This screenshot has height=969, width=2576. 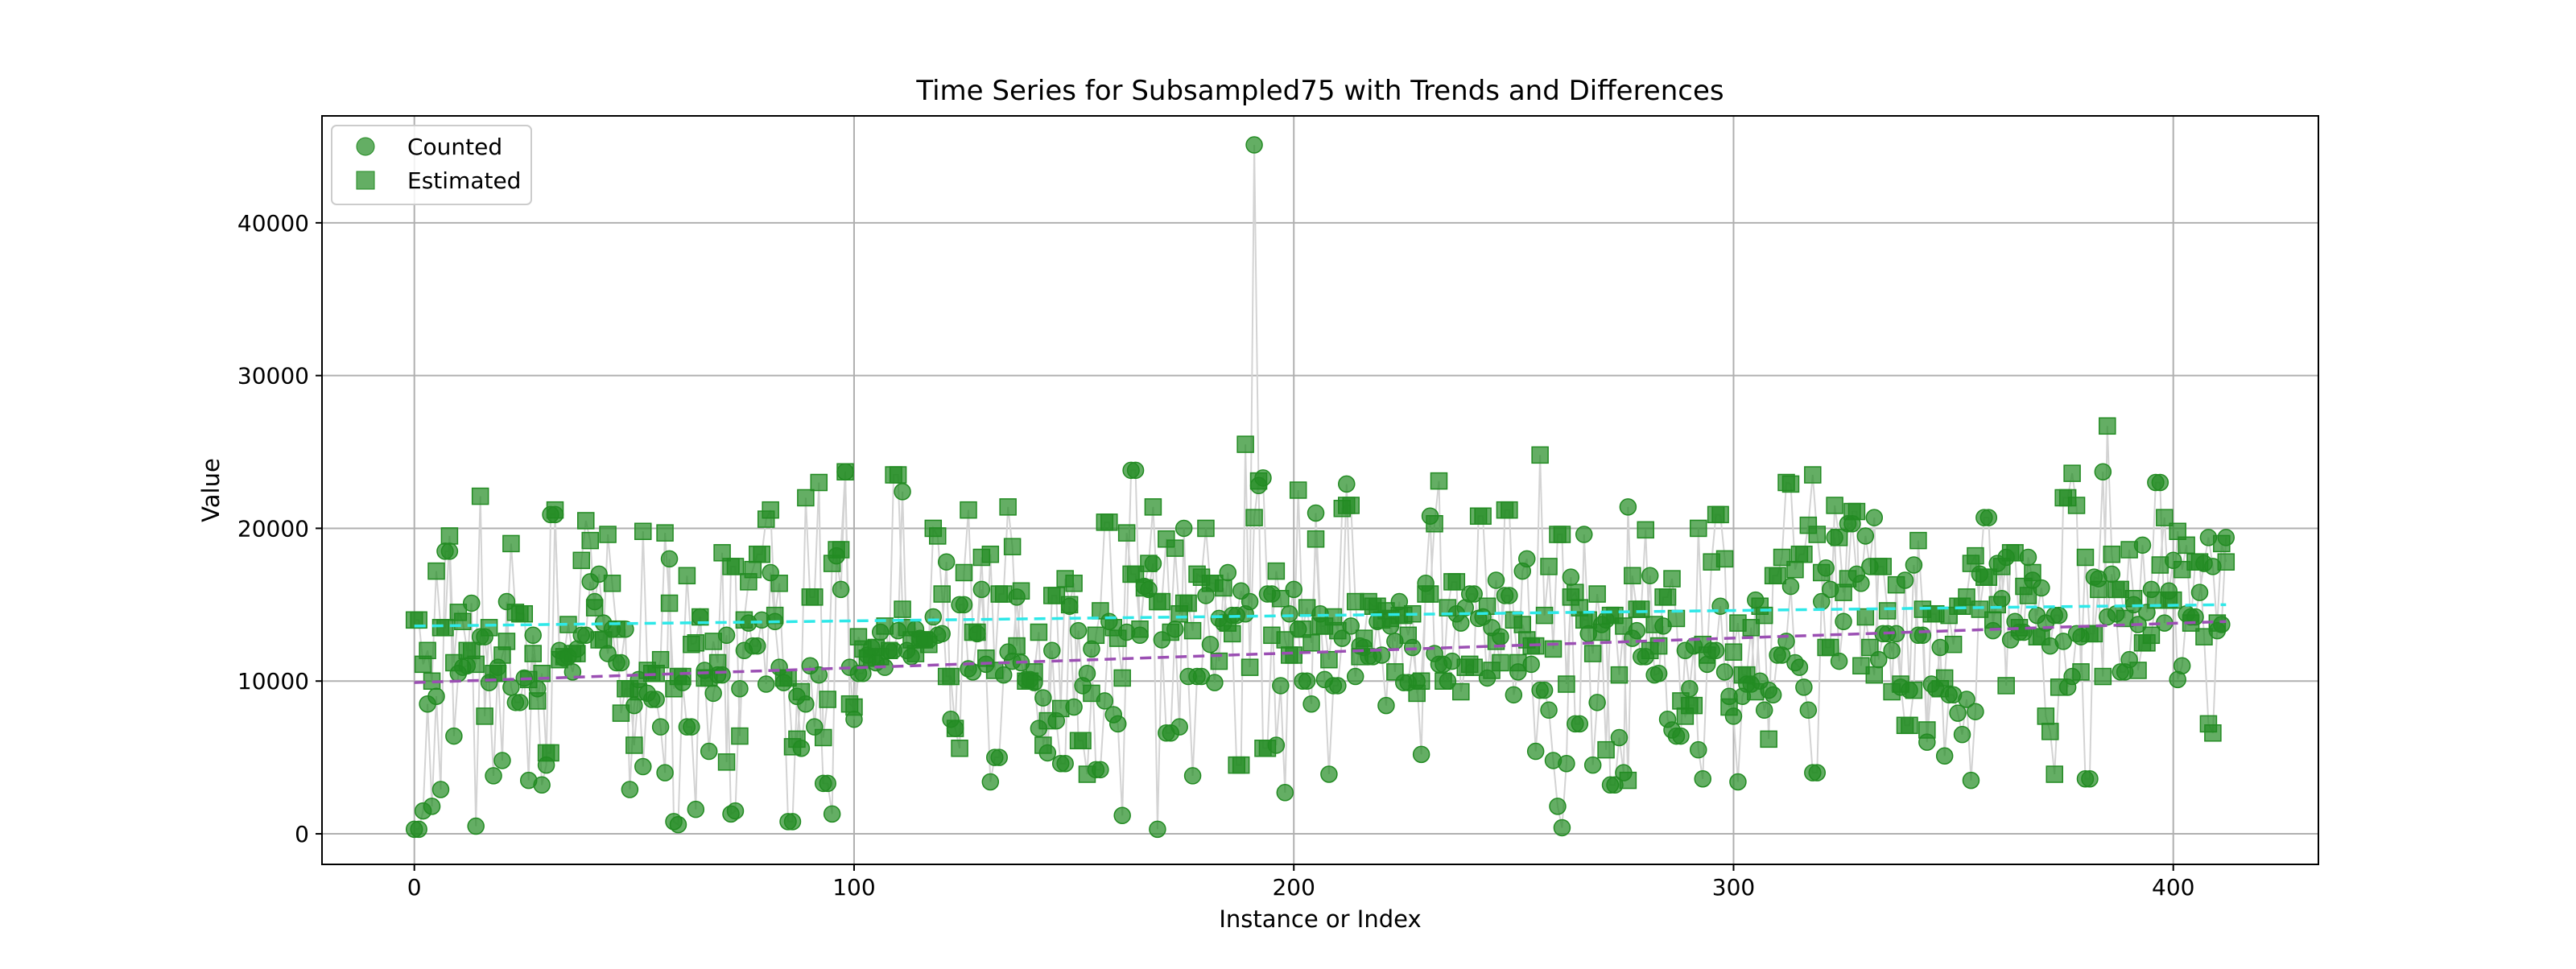 I want to click on legend-counted-marker, so click(x=365, y=146).